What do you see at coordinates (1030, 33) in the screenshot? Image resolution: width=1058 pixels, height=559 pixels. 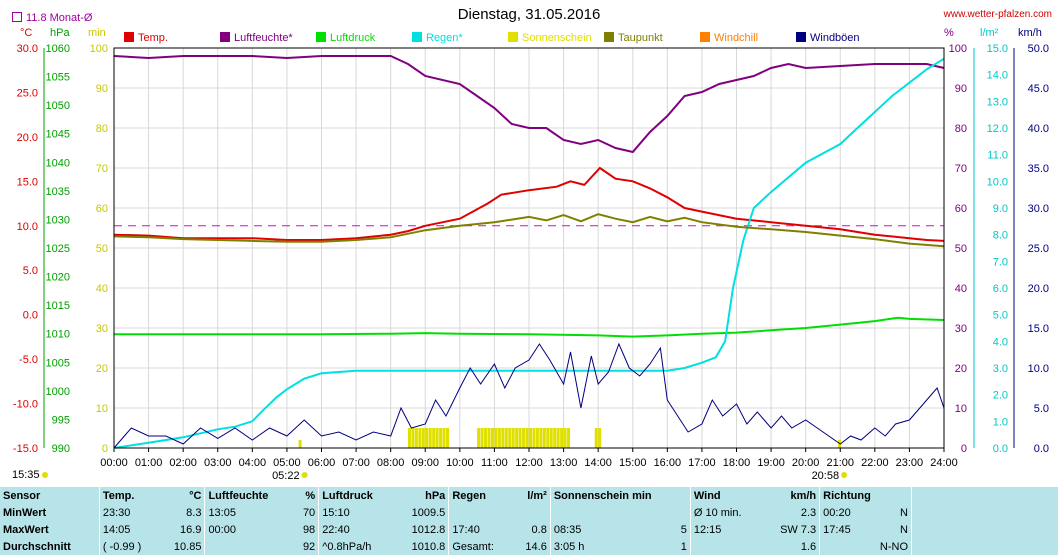 I see `wind-unit-label: km/h` at bounding box center [1030, 33].